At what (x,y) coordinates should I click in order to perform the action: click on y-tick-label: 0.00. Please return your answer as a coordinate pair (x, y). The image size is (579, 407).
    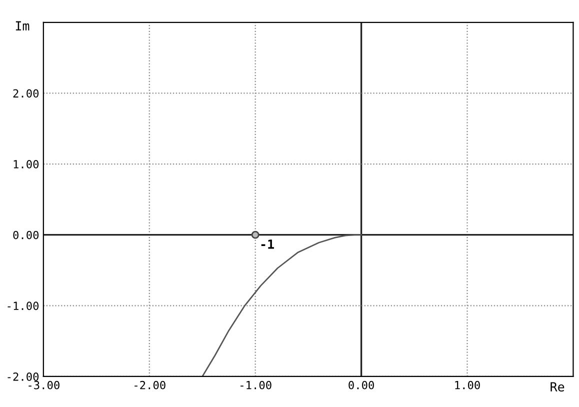
    Looking at the image, I should click on (26, 235).